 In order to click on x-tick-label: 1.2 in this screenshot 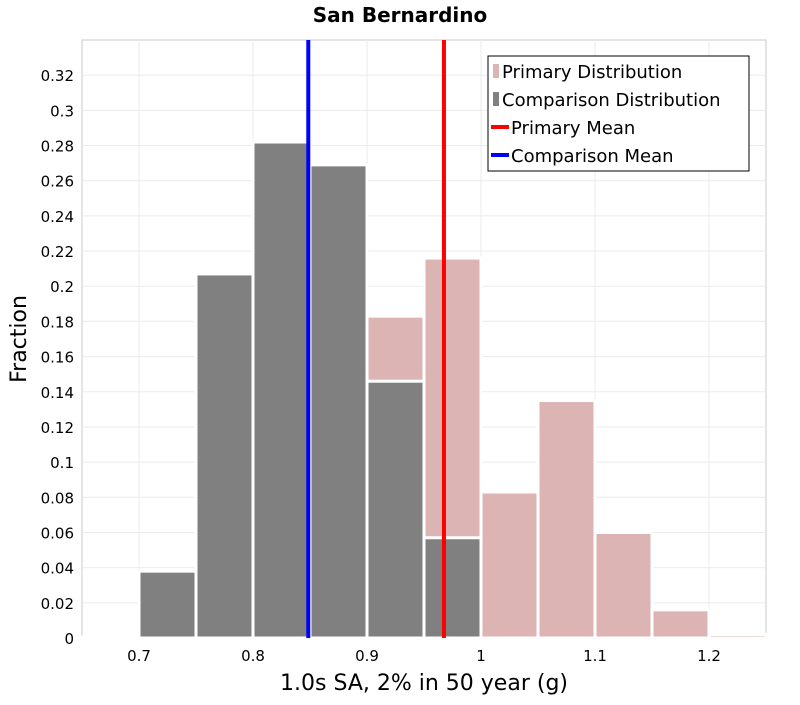, I will do `click(709, 656)`.